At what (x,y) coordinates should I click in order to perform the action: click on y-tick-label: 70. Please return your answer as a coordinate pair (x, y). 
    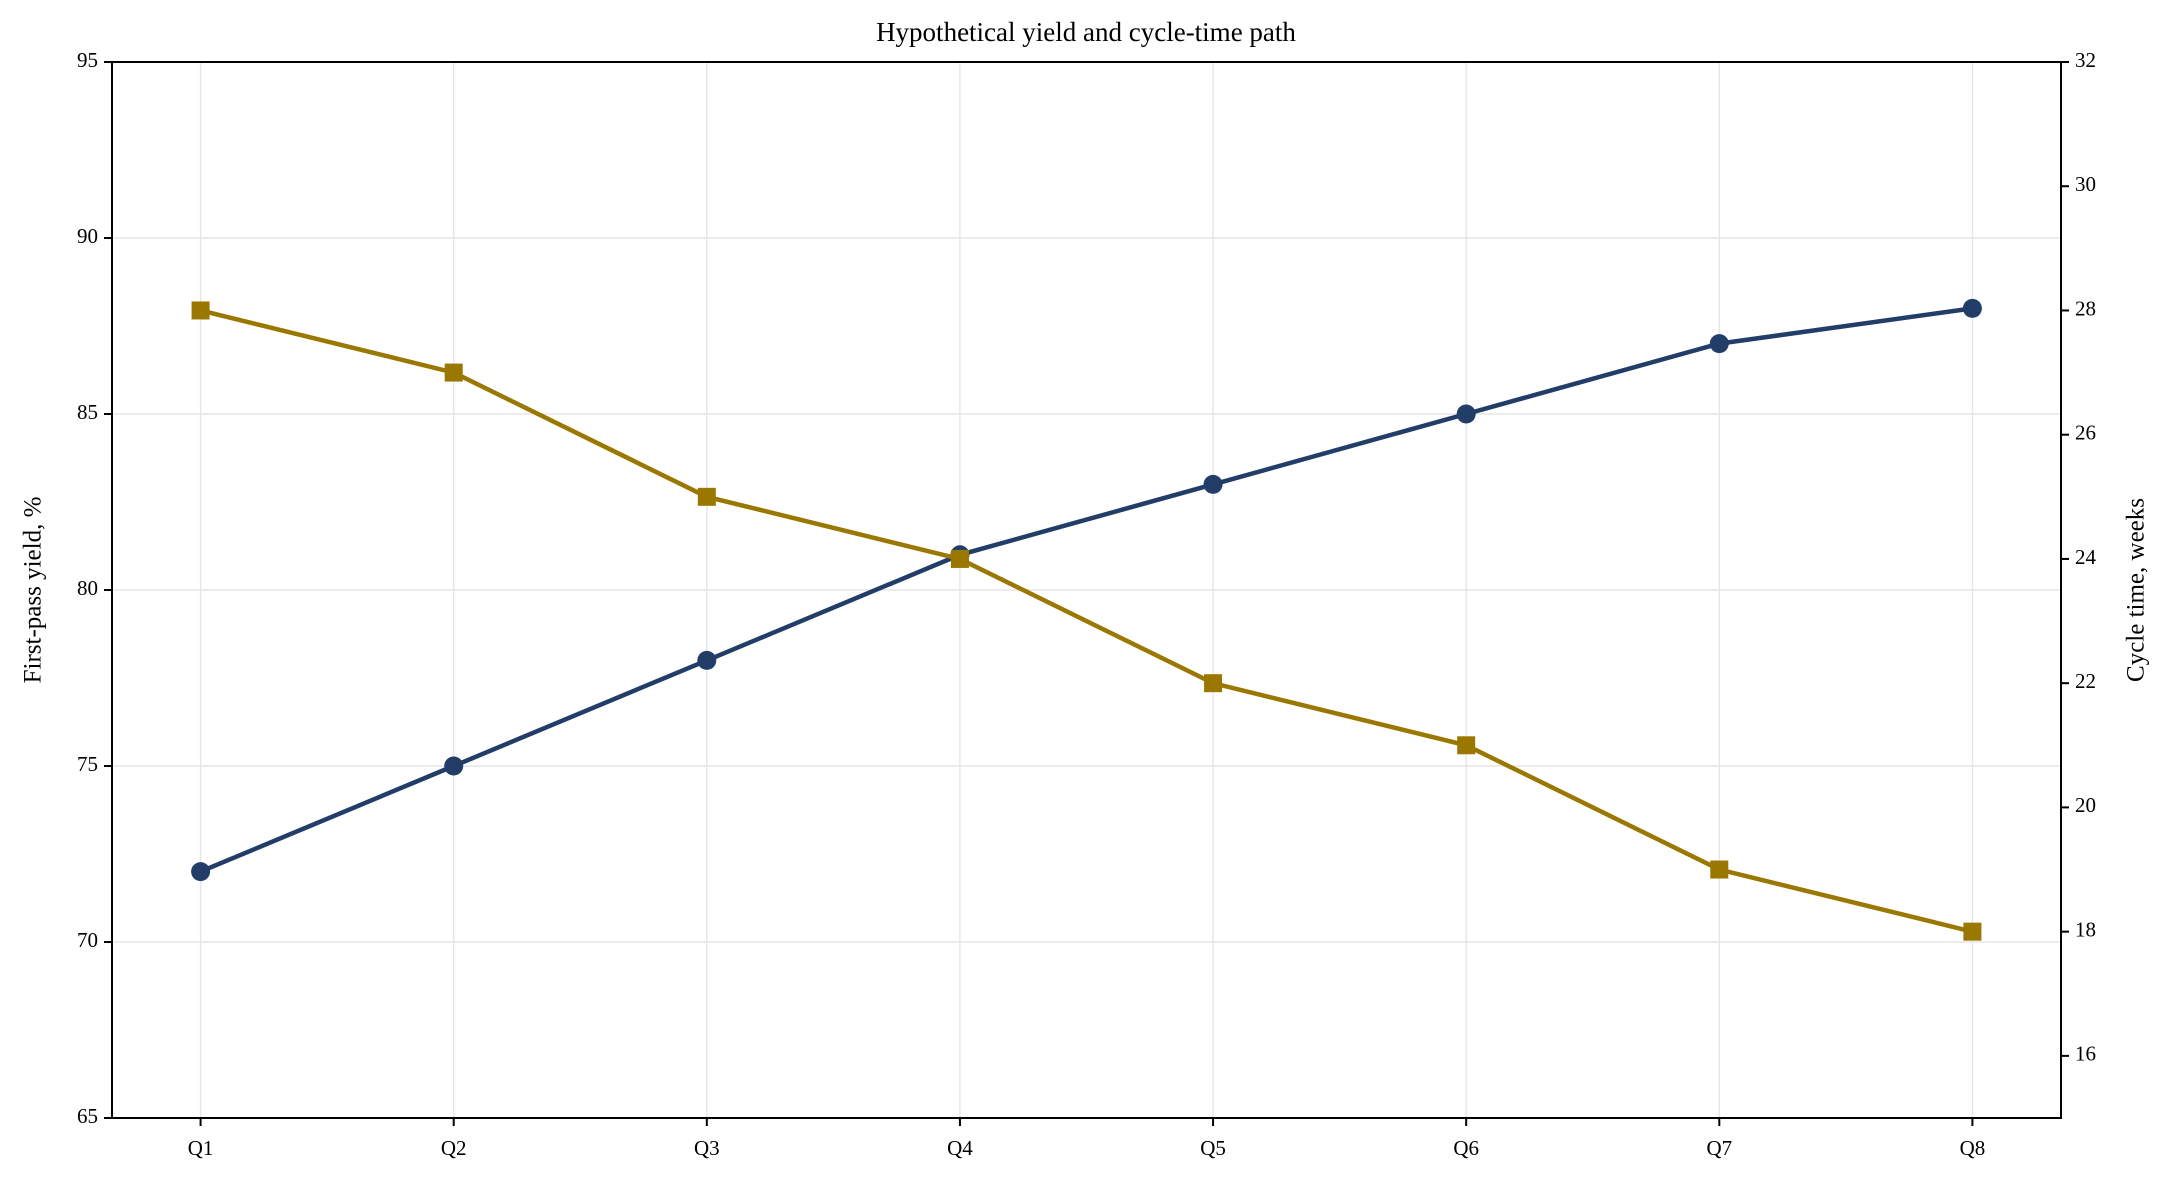
    Looking at the image, I should click on (87, 940).